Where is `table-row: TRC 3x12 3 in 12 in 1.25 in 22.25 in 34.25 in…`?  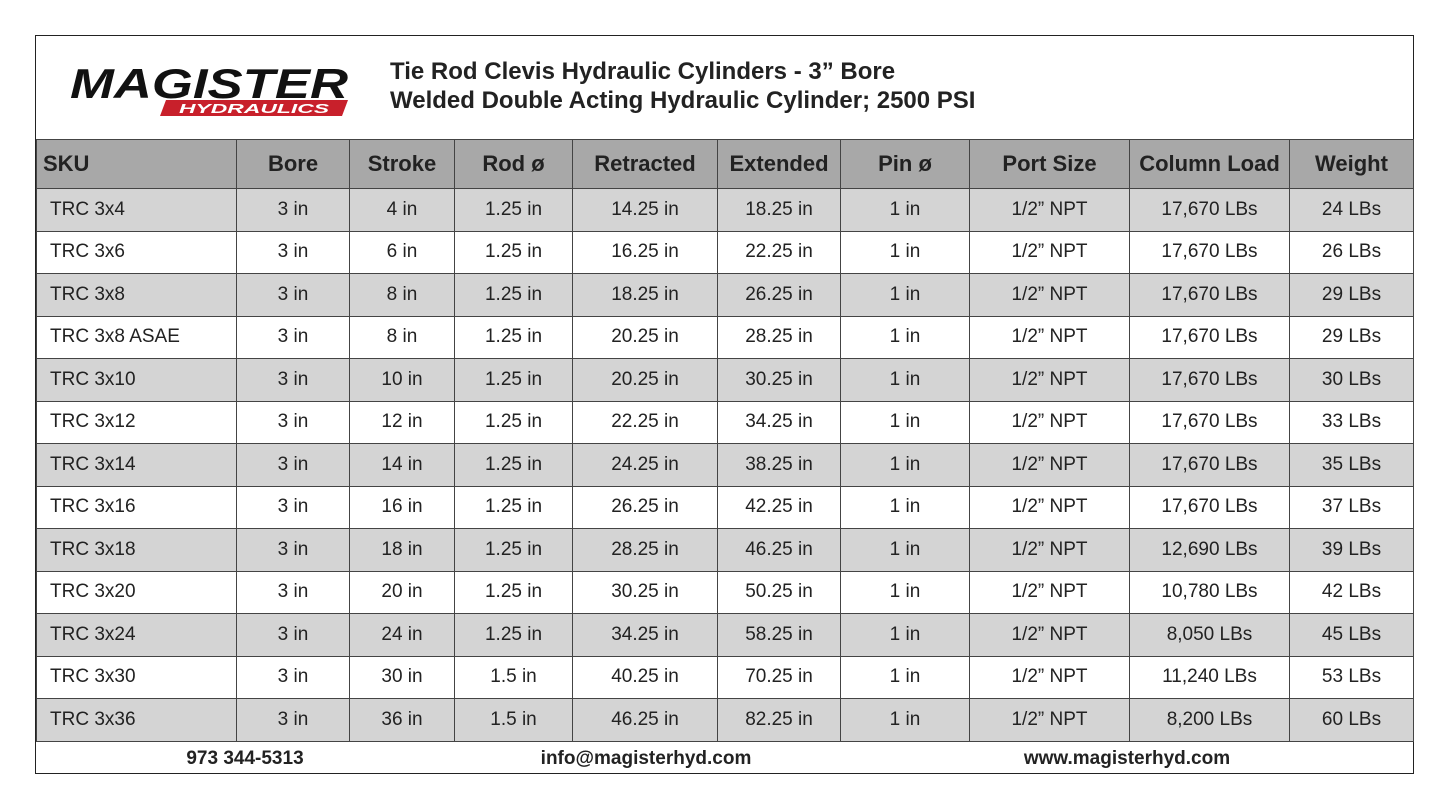
table-row: TRC 3x12 3 in 12 in 1.25 in 22.25 in 34.25 in… is located at coordinates (725, 422).